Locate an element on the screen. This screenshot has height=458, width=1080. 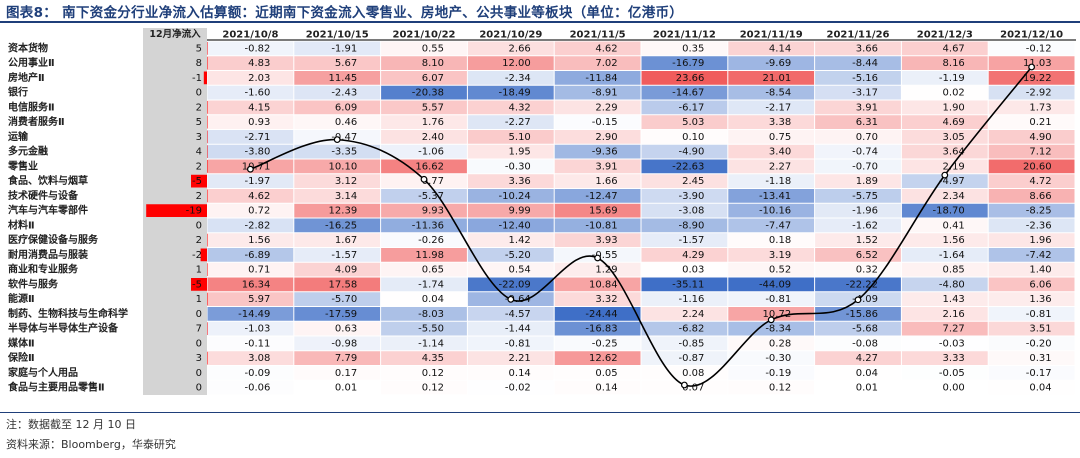
cell-value-label: -12.47 is located at coordinates (601, 196).